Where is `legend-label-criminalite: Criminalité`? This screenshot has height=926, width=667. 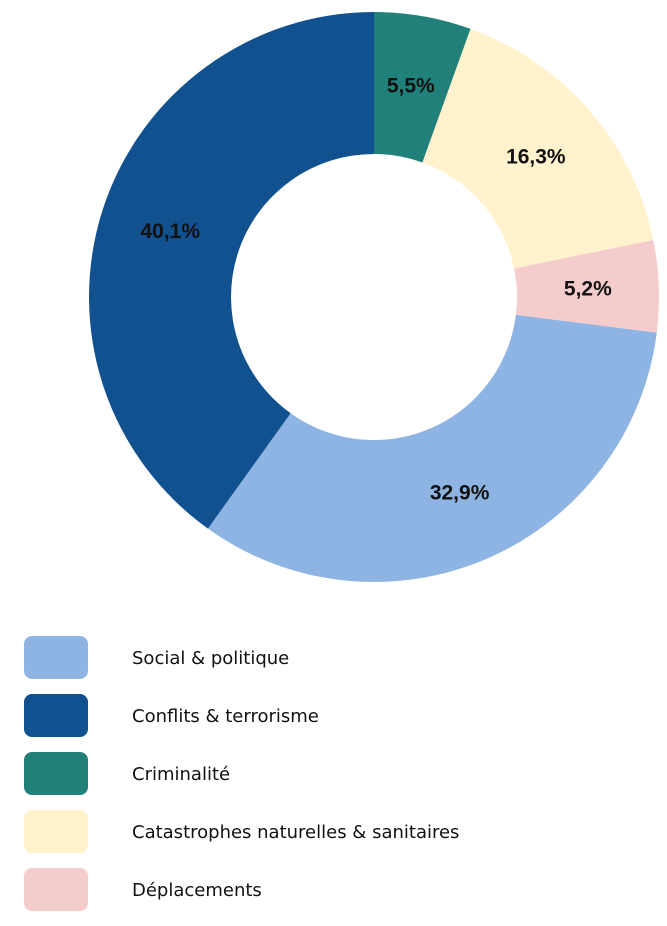
legend-label-criminalite: Criminalité is located at coordinates (181, 774).